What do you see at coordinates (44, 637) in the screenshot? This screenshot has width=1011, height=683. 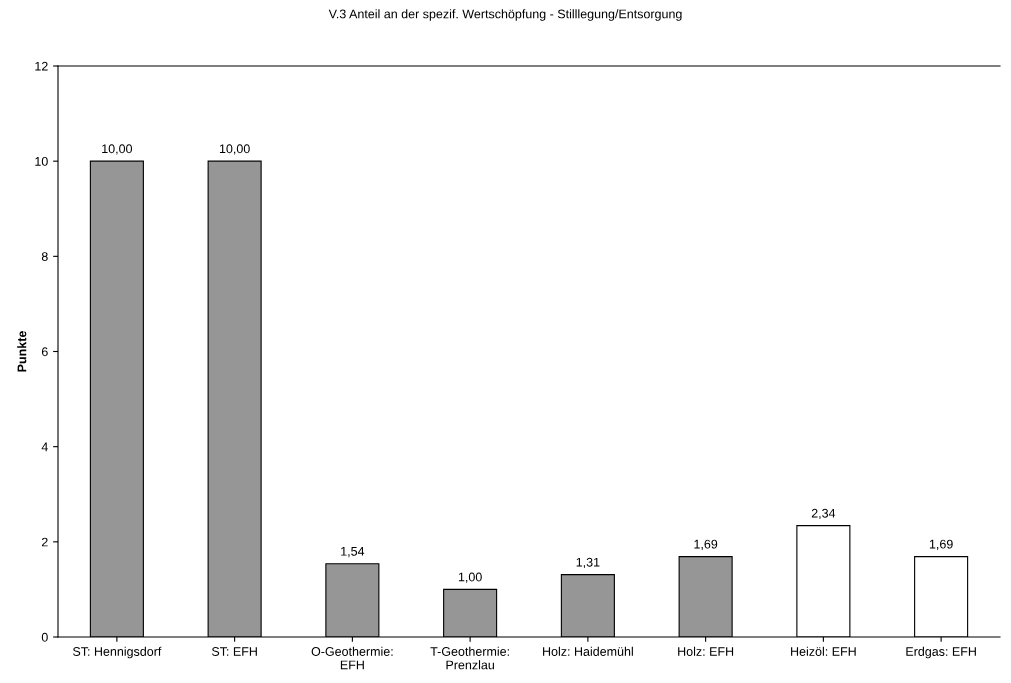 I see `y-tick-label: 0` at bounding box center [44, 637].